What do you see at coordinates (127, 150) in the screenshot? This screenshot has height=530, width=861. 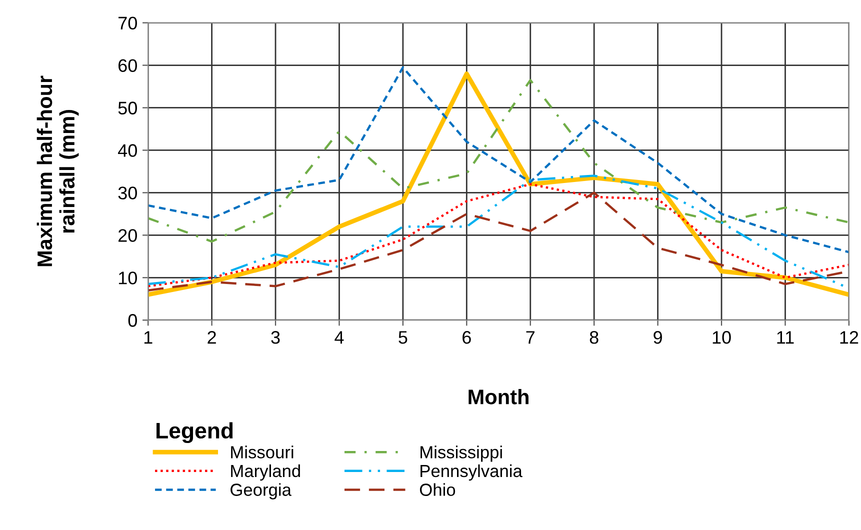 I see `y-tick-label: 40` at bounding box center [127, 150].